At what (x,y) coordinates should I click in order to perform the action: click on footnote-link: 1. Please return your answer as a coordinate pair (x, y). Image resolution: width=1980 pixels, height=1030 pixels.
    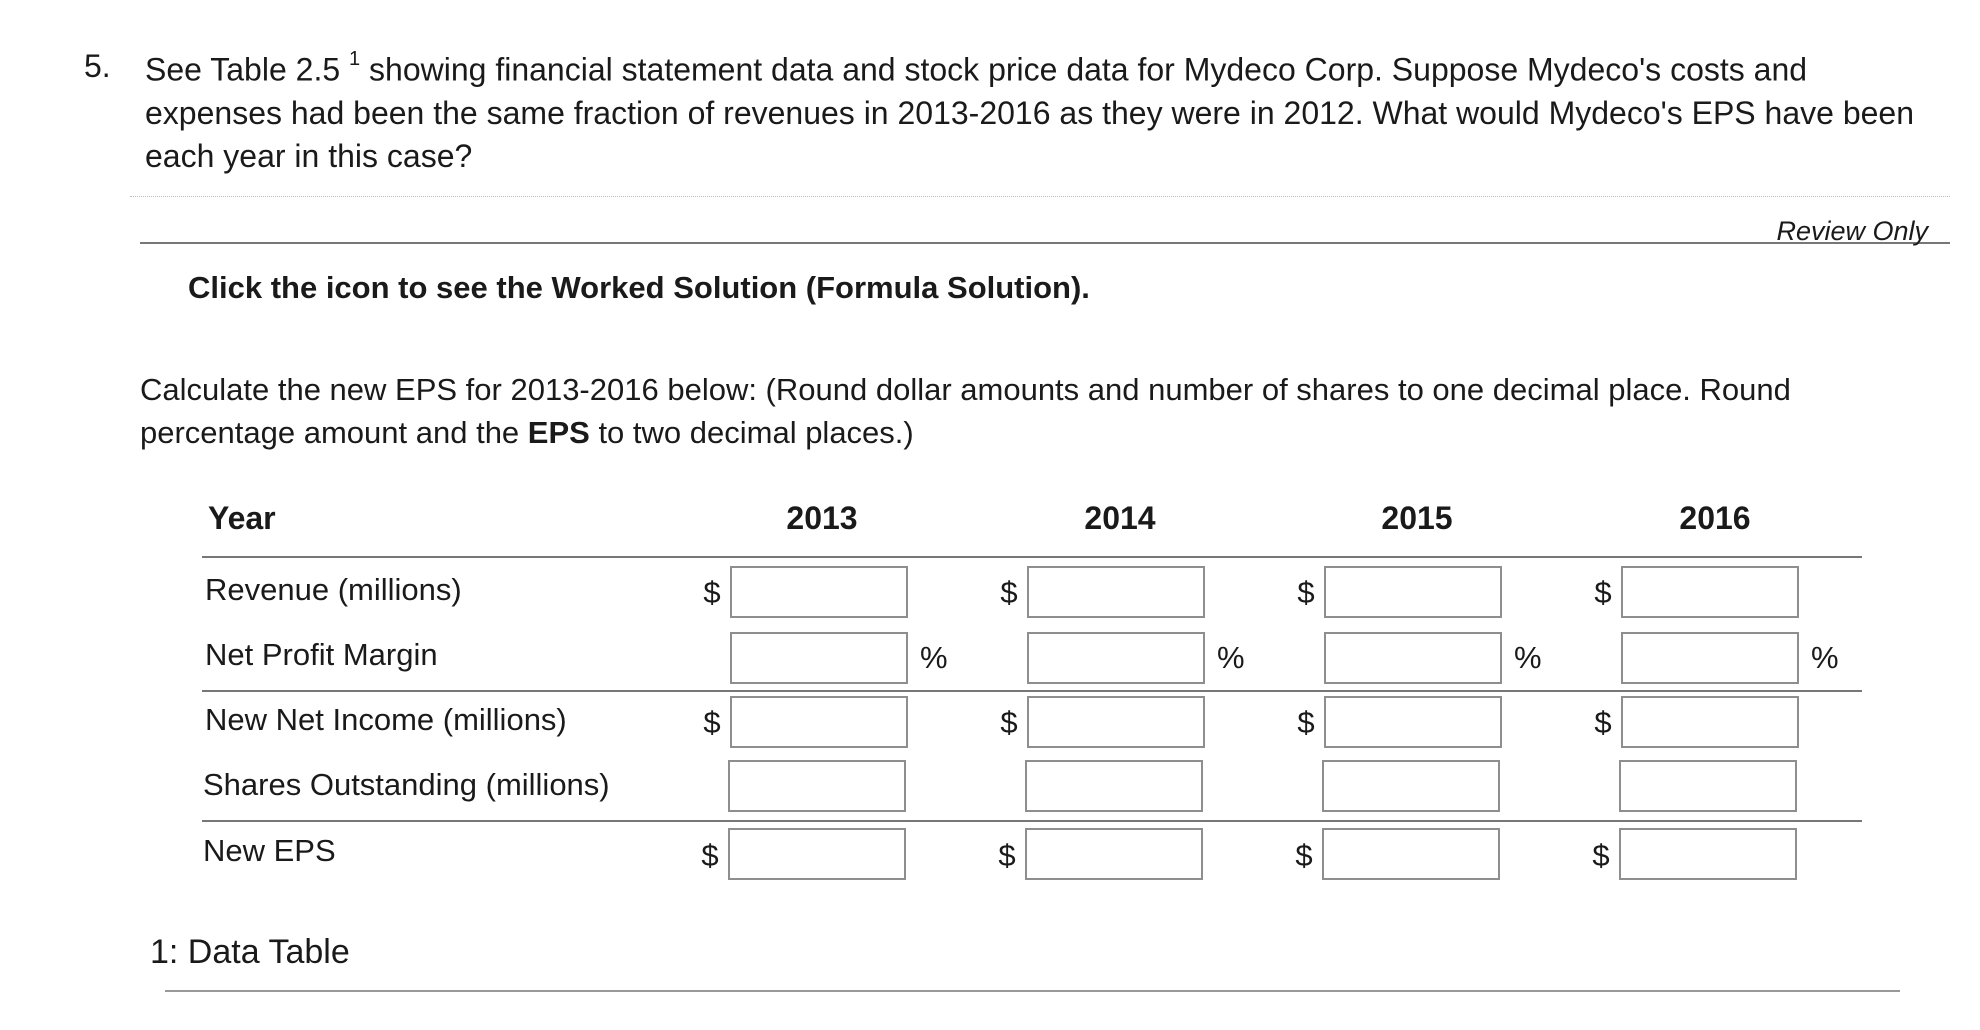
    Looking at the image, I should click on (355, 59).